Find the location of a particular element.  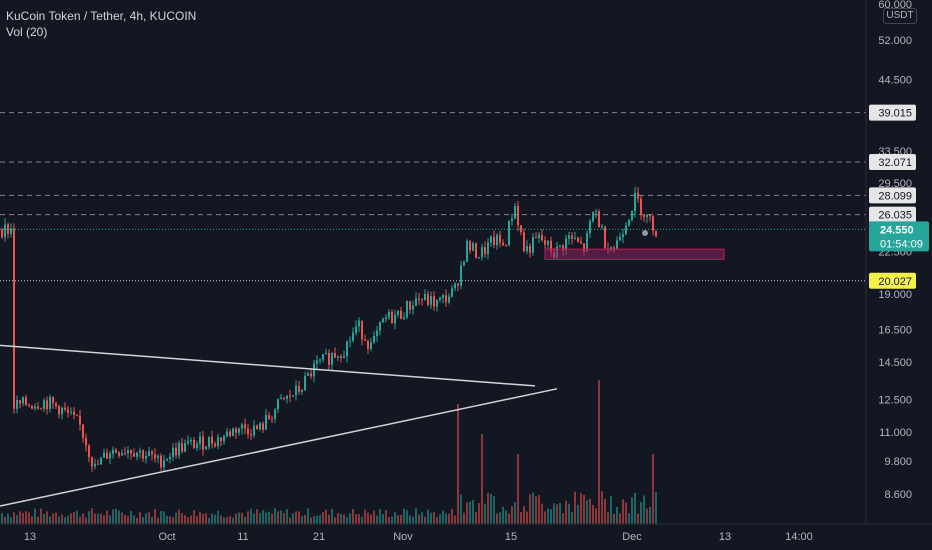

y-tick-label: 12.500 is located at coordinates (895, 401).